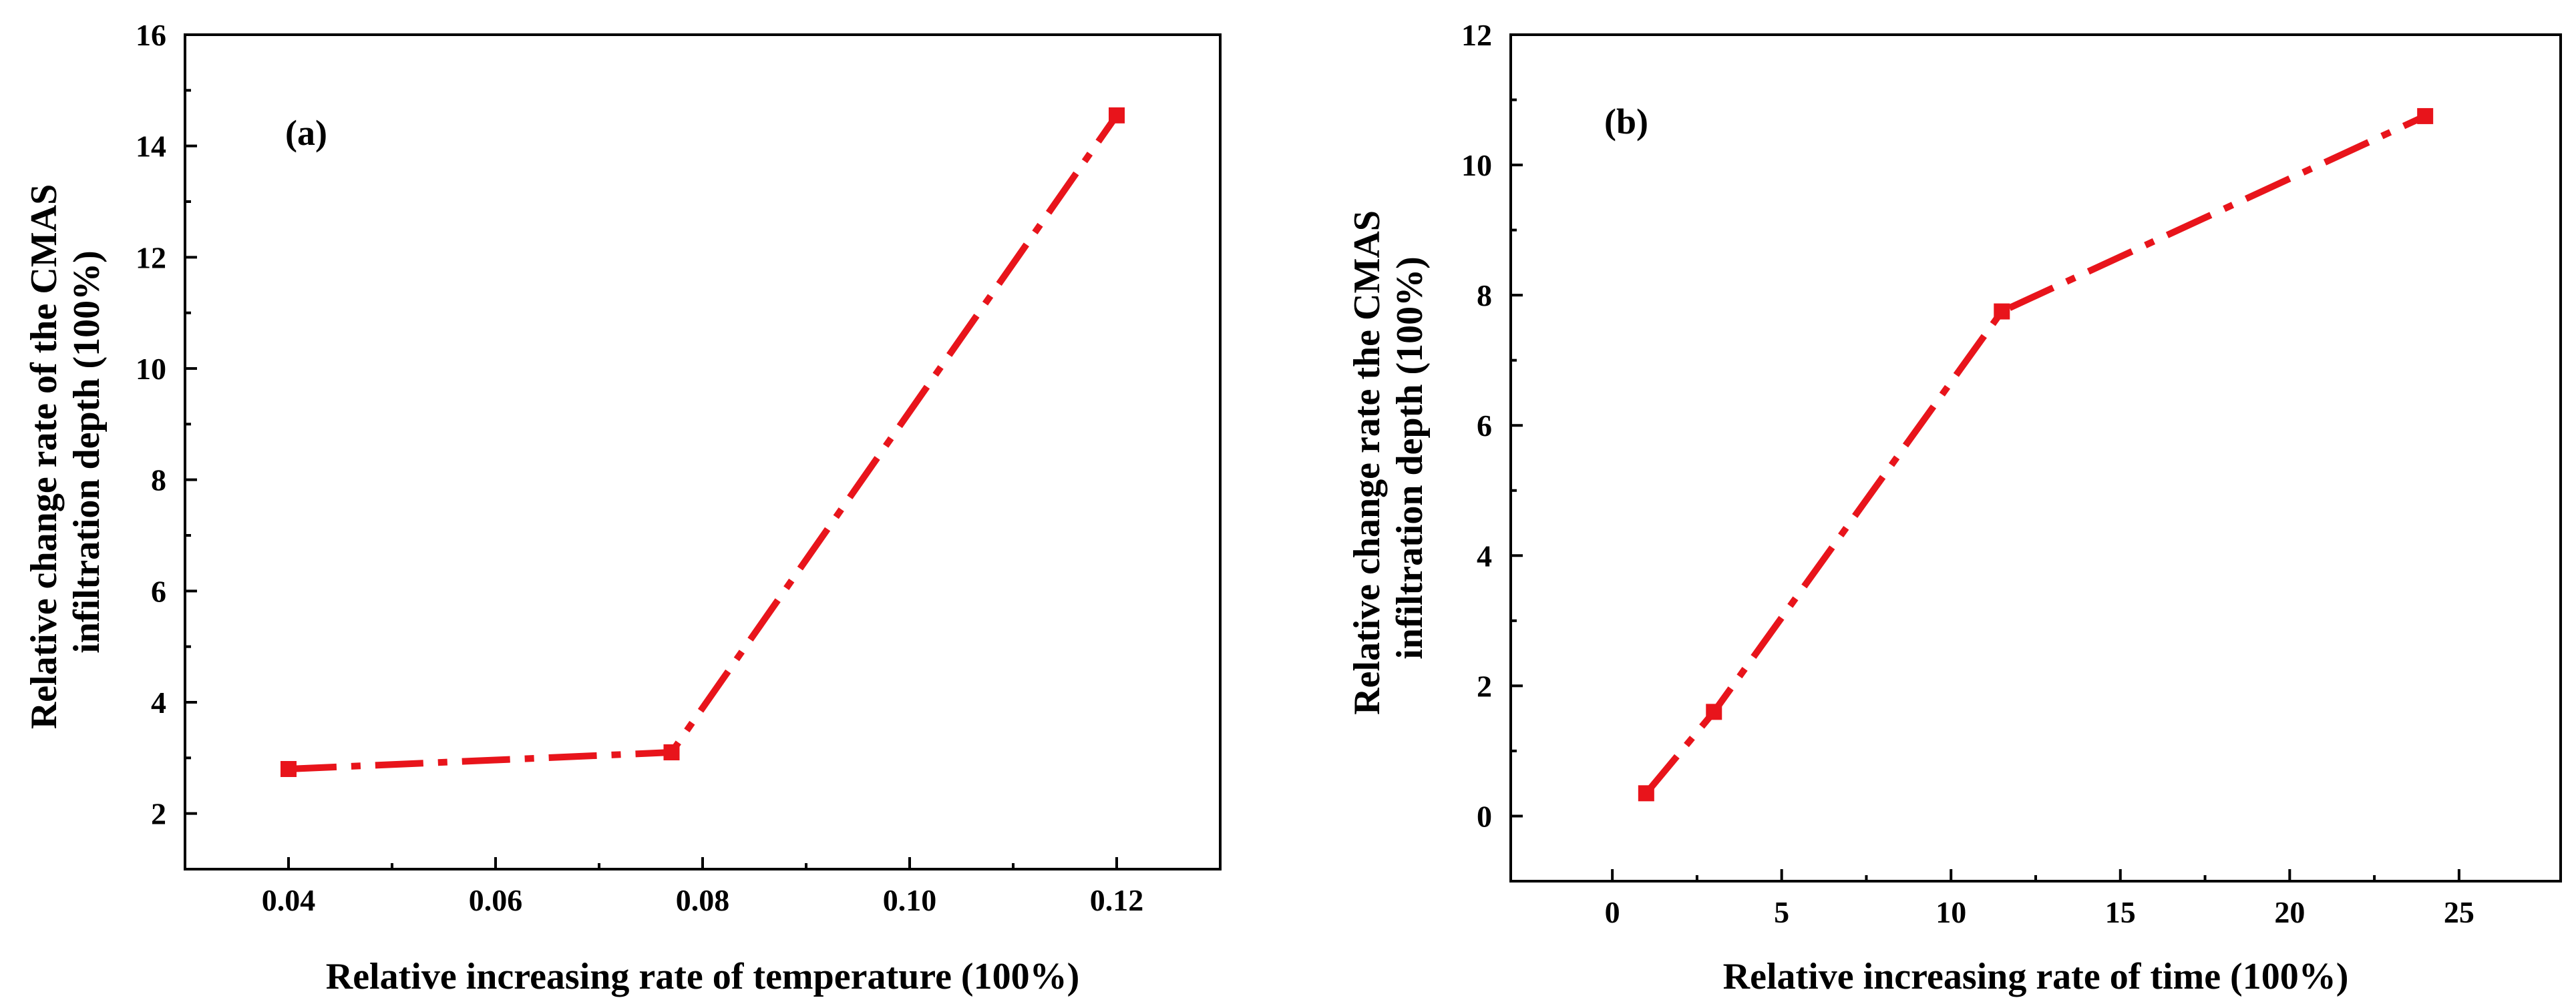  I want to click on x-tick-label-b-4: 20, so click(2289, 912).